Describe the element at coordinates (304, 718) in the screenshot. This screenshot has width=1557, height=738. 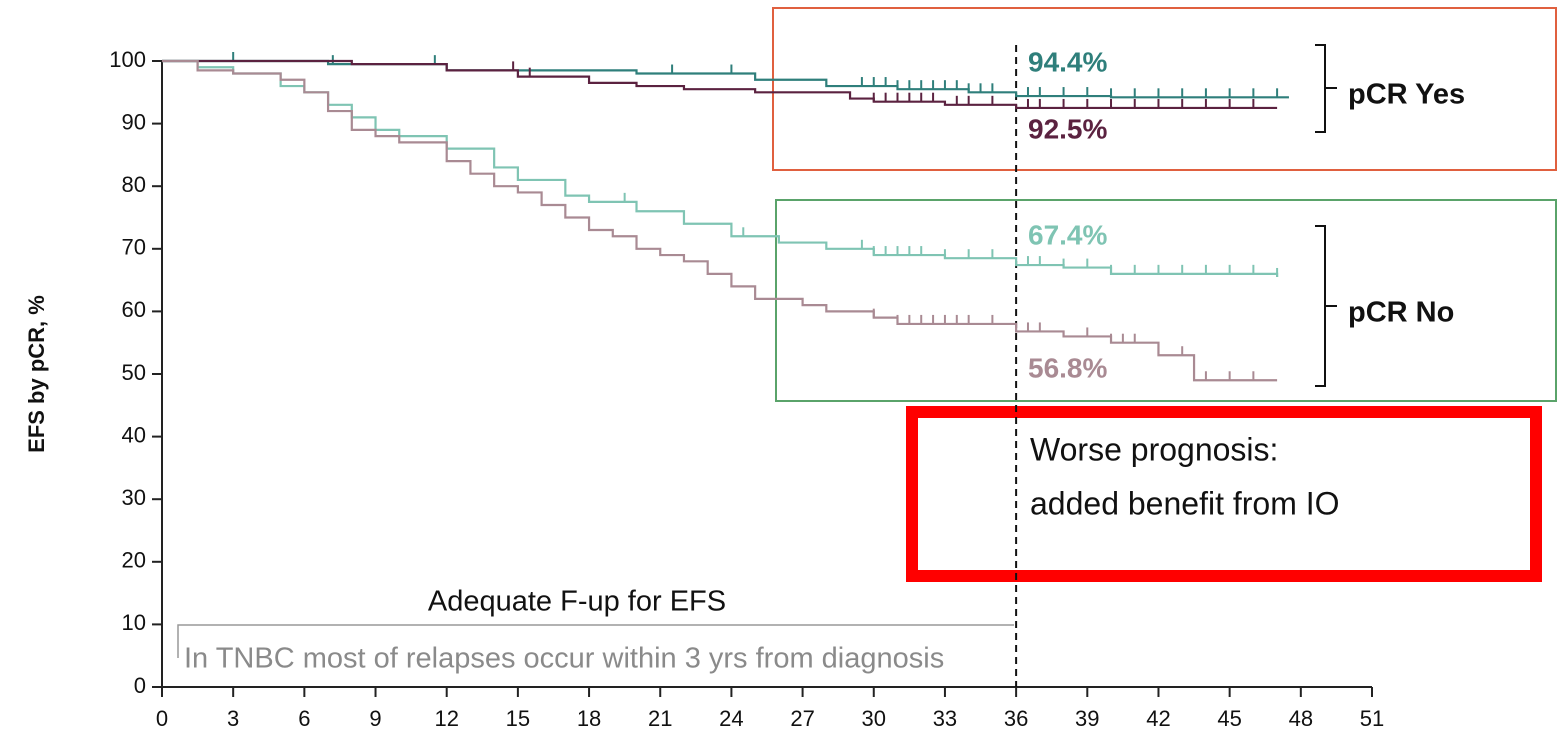
I see `x-tick-label: 6` at that location.